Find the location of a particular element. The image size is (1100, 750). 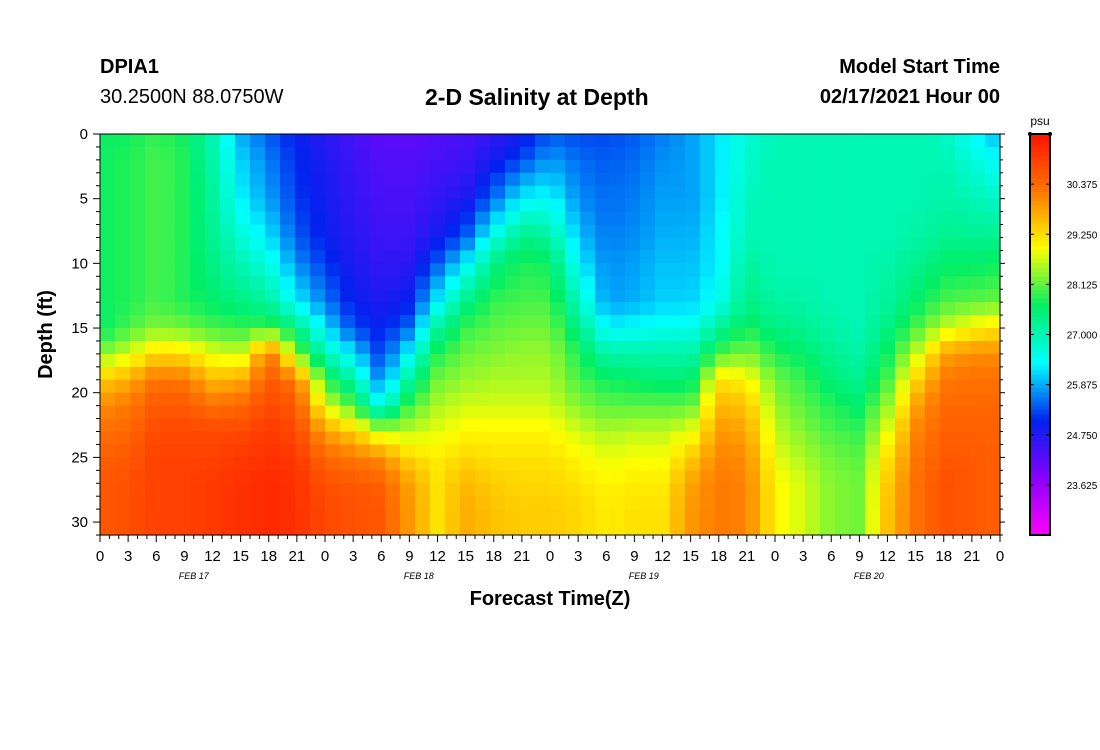

x-tick-label: 15 is located at coordinates (240, 556).